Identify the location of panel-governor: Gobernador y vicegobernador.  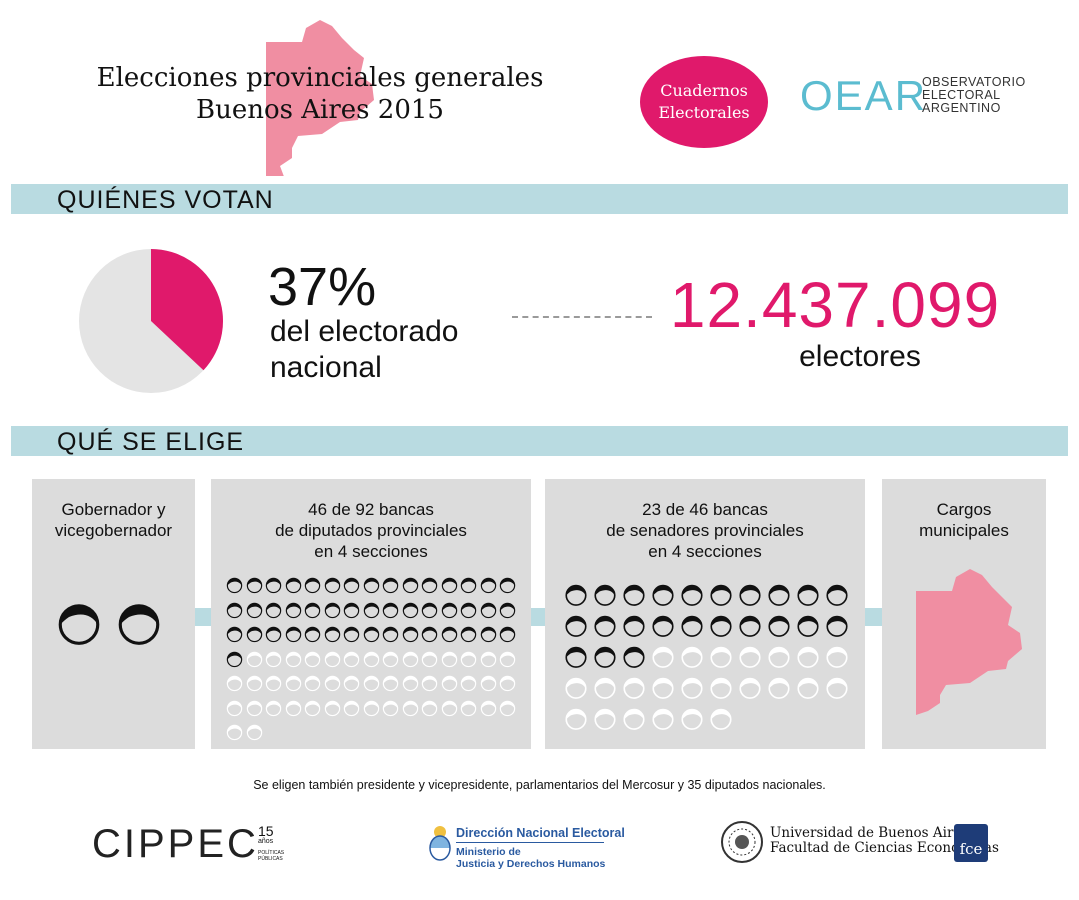
(113, 614).